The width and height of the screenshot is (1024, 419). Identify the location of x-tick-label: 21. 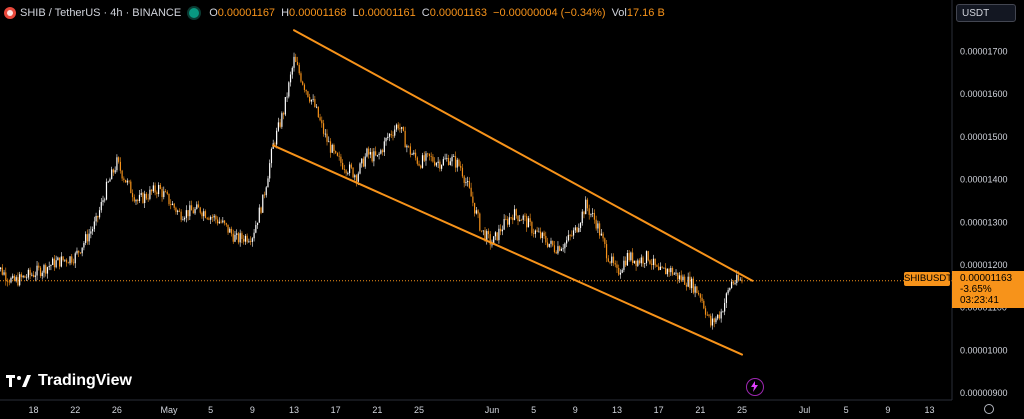
(700, 410).